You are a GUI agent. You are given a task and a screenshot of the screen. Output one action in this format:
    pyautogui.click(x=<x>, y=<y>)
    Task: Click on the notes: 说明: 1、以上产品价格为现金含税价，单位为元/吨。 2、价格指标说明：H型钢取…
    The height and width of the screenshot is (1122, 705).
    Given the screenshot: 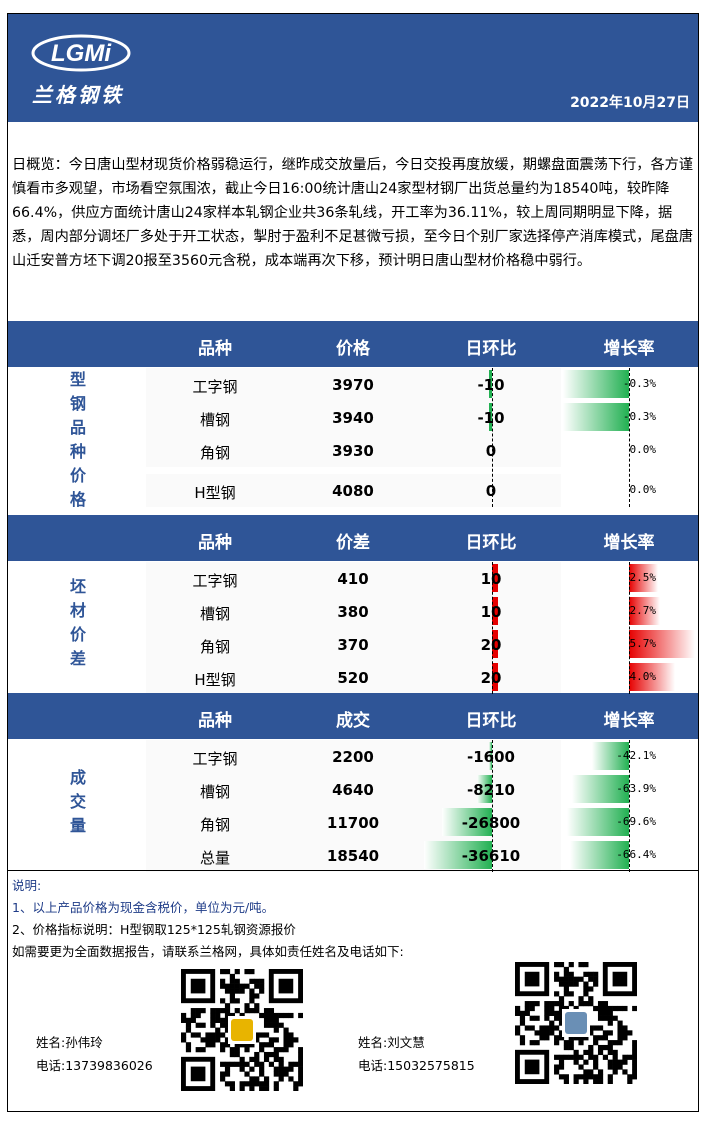 What is the action you would take?
    pyautogui.click(x=208, y=919)
    